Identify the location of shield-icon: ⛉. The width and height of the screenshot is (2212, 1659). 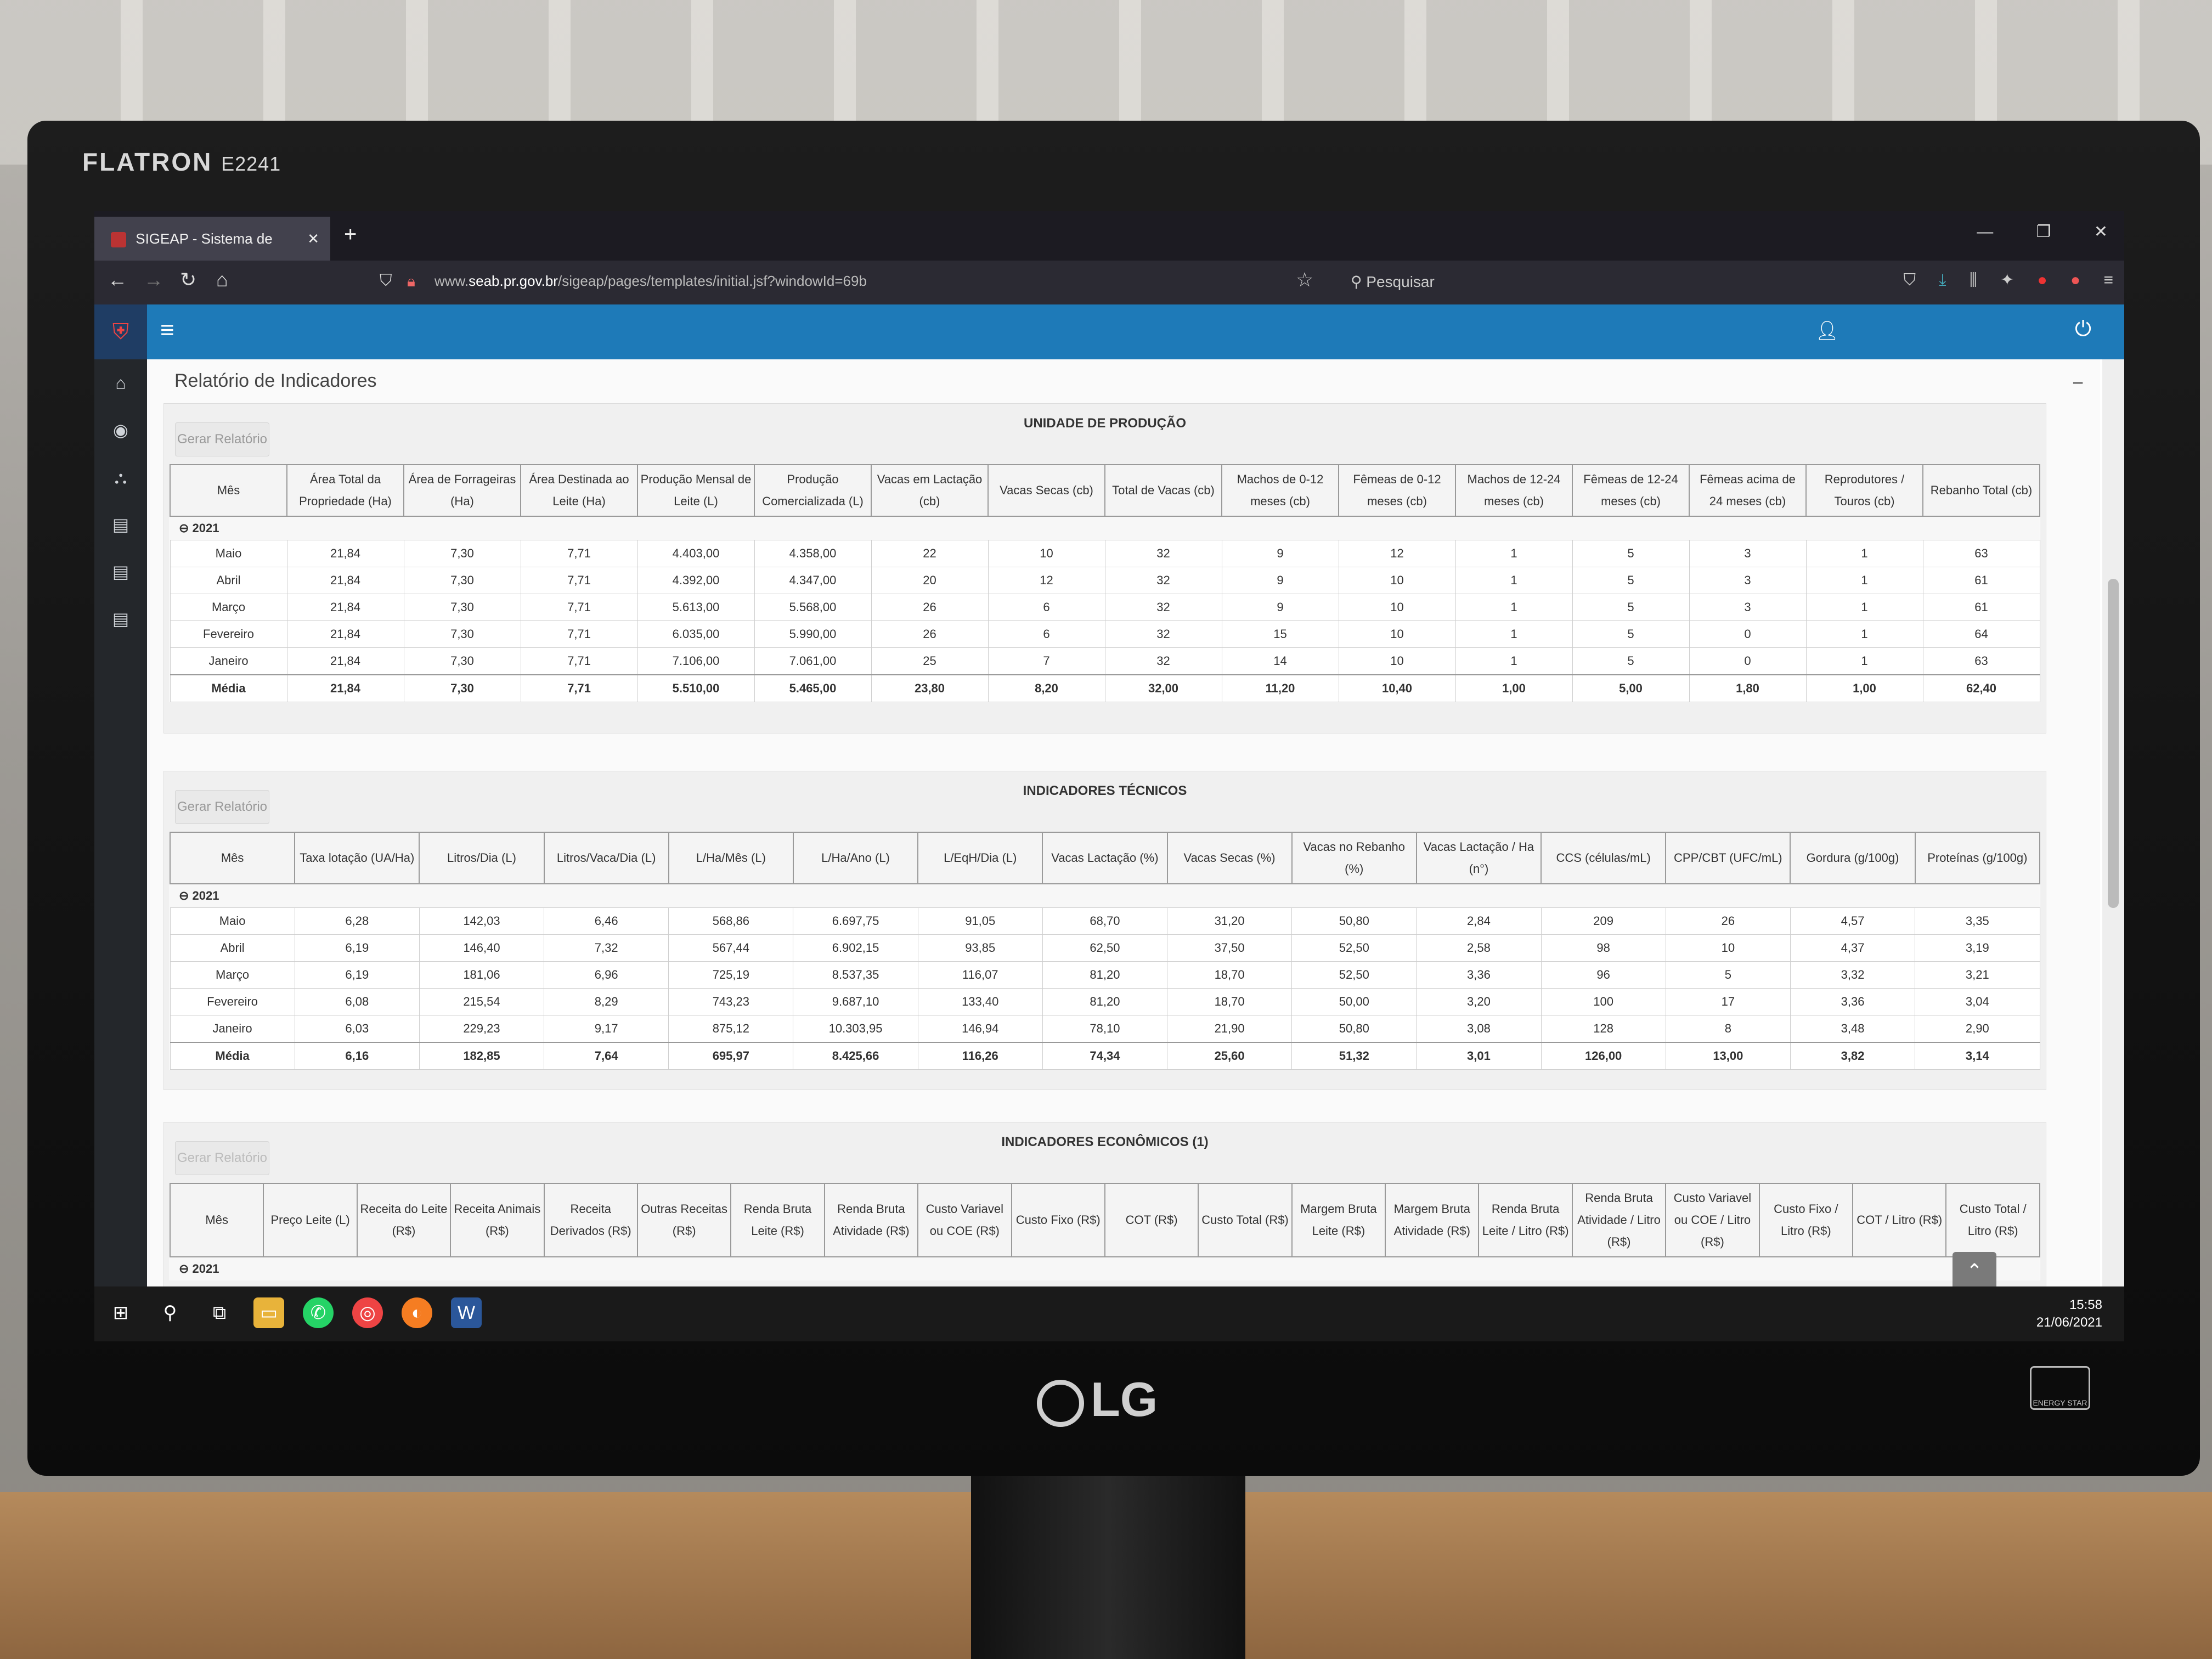
(386, 281).